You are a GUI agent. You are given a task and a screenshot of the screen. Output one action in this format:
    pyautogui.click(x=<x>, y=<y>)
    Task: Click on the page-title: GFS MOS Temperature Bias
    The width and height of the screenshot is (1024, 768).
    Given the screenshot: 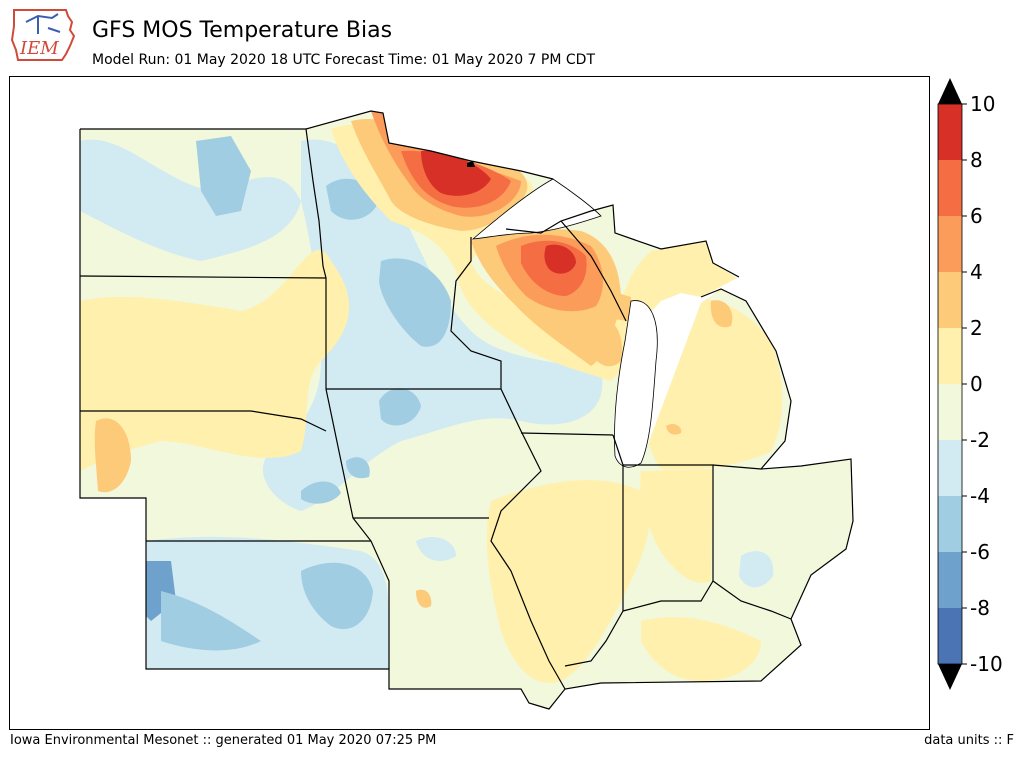 What is the action you would take?
    pyautogui.click(x=242, y=30)
    